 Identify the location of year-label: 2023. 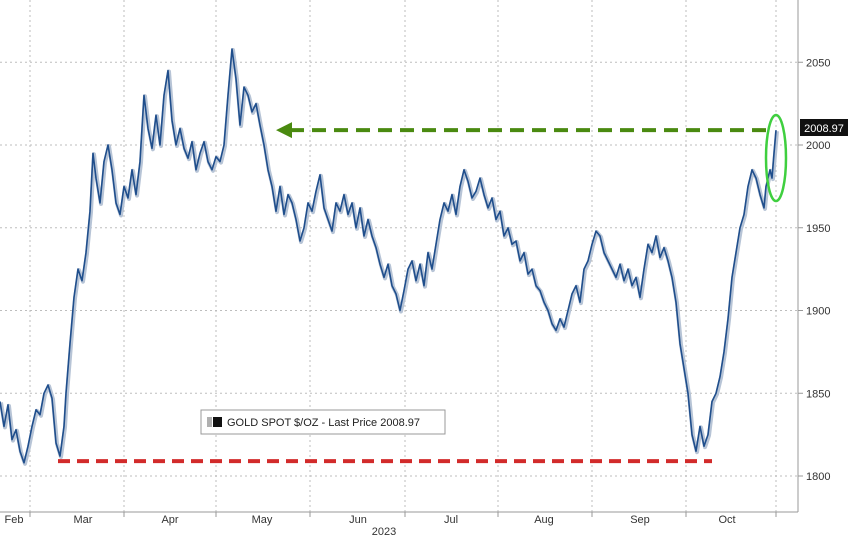
(384, 532).